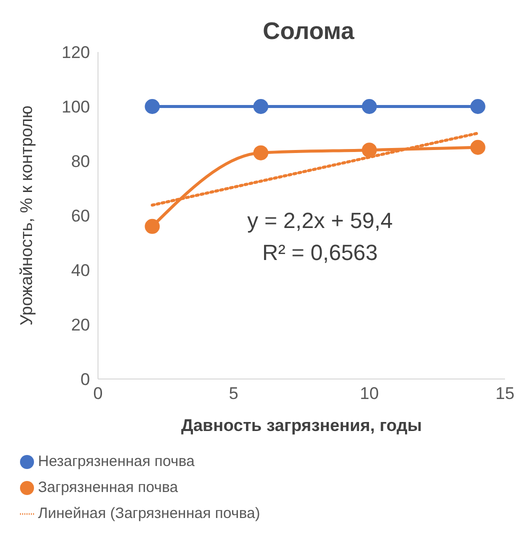  Describe the element at coordinates (98, 394) in the screenshot. I see `x-tick-label: 0` at that location.